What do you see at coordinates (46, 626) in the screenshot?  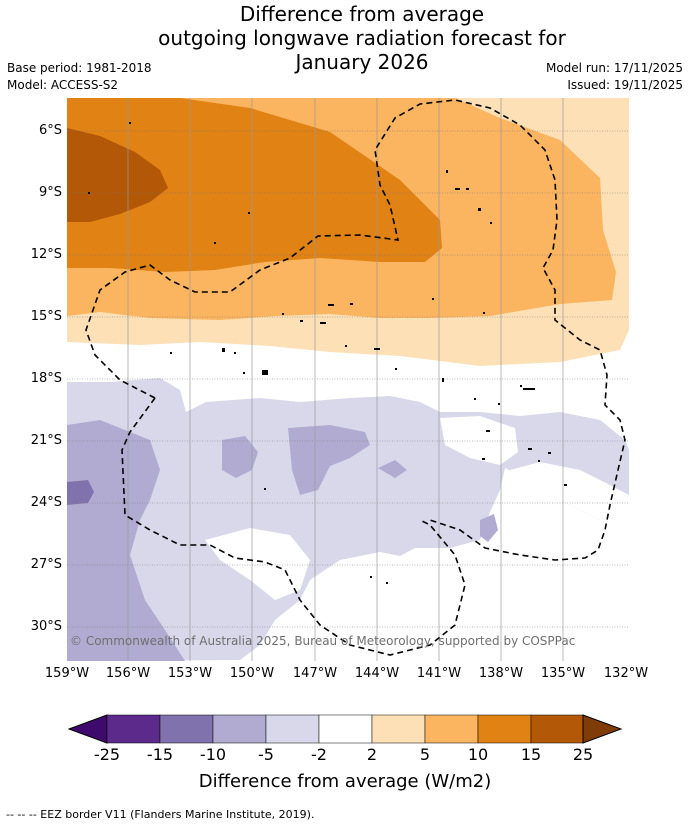 I see `lat-label-30s: 30°S` at bounding box center [46, 626].